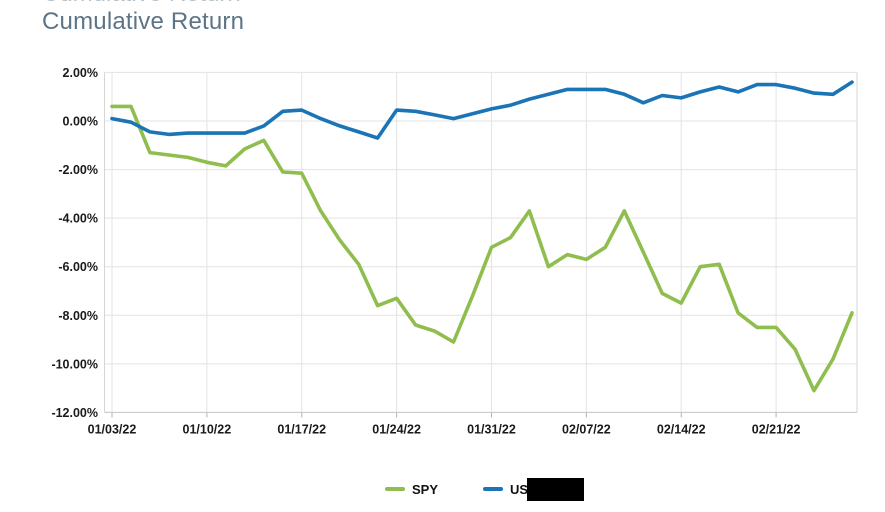 The height and width of the screenshot is (512, 885). I want to click on y-tick-label: -2.00%, so click(78, 170).